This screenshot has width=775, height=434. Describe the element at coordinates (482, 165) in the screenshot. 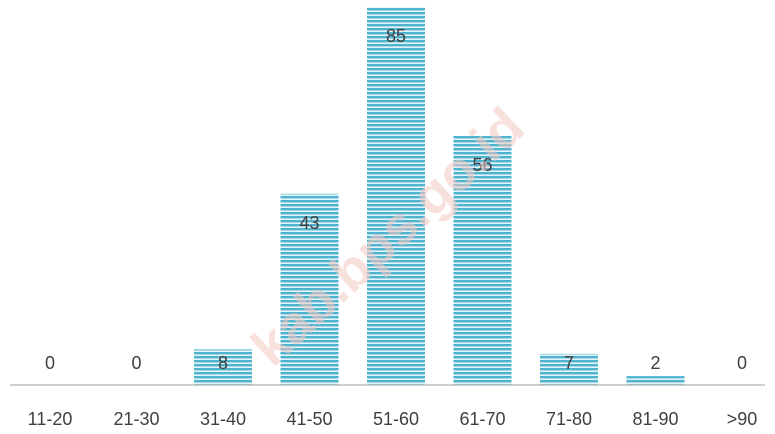

I see `data-label-61-70: 56` at that location.